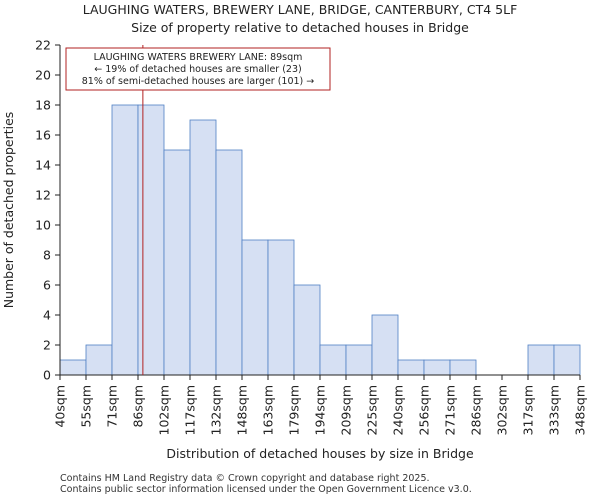 This screenshot has width=600, height=500. What do you see at coordinates (242, 410) in the screenshot?
I see `x-tick-label: 148sqm` at bounding box center [242, 410].